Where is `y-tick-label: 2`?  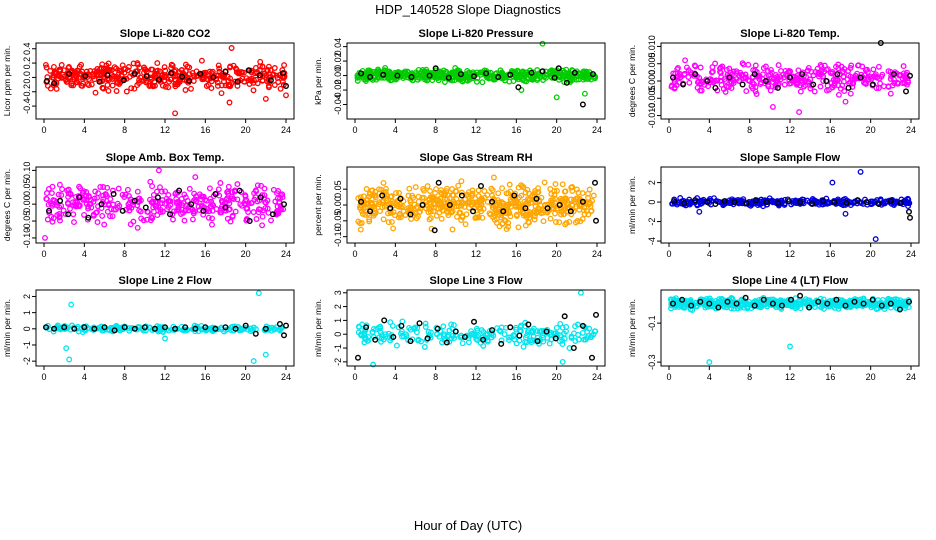 y-tick-label: 2 is located at coordinates (652, 182).